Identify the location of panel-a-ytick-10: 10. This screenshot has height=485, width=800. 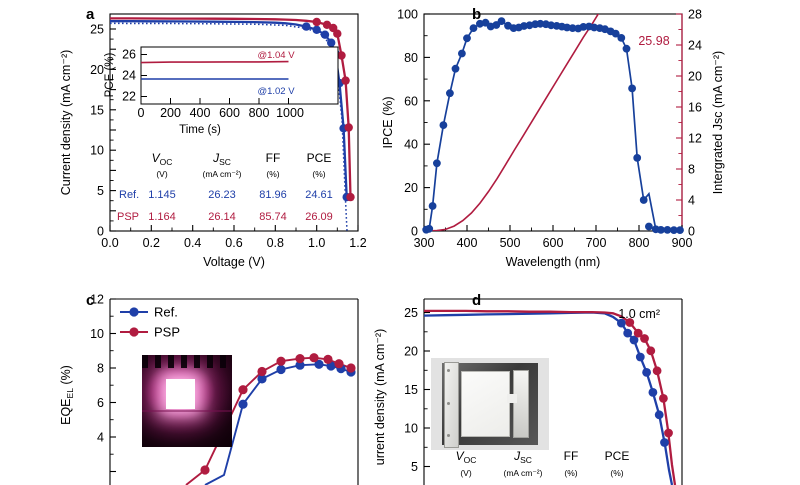
(97, 151).